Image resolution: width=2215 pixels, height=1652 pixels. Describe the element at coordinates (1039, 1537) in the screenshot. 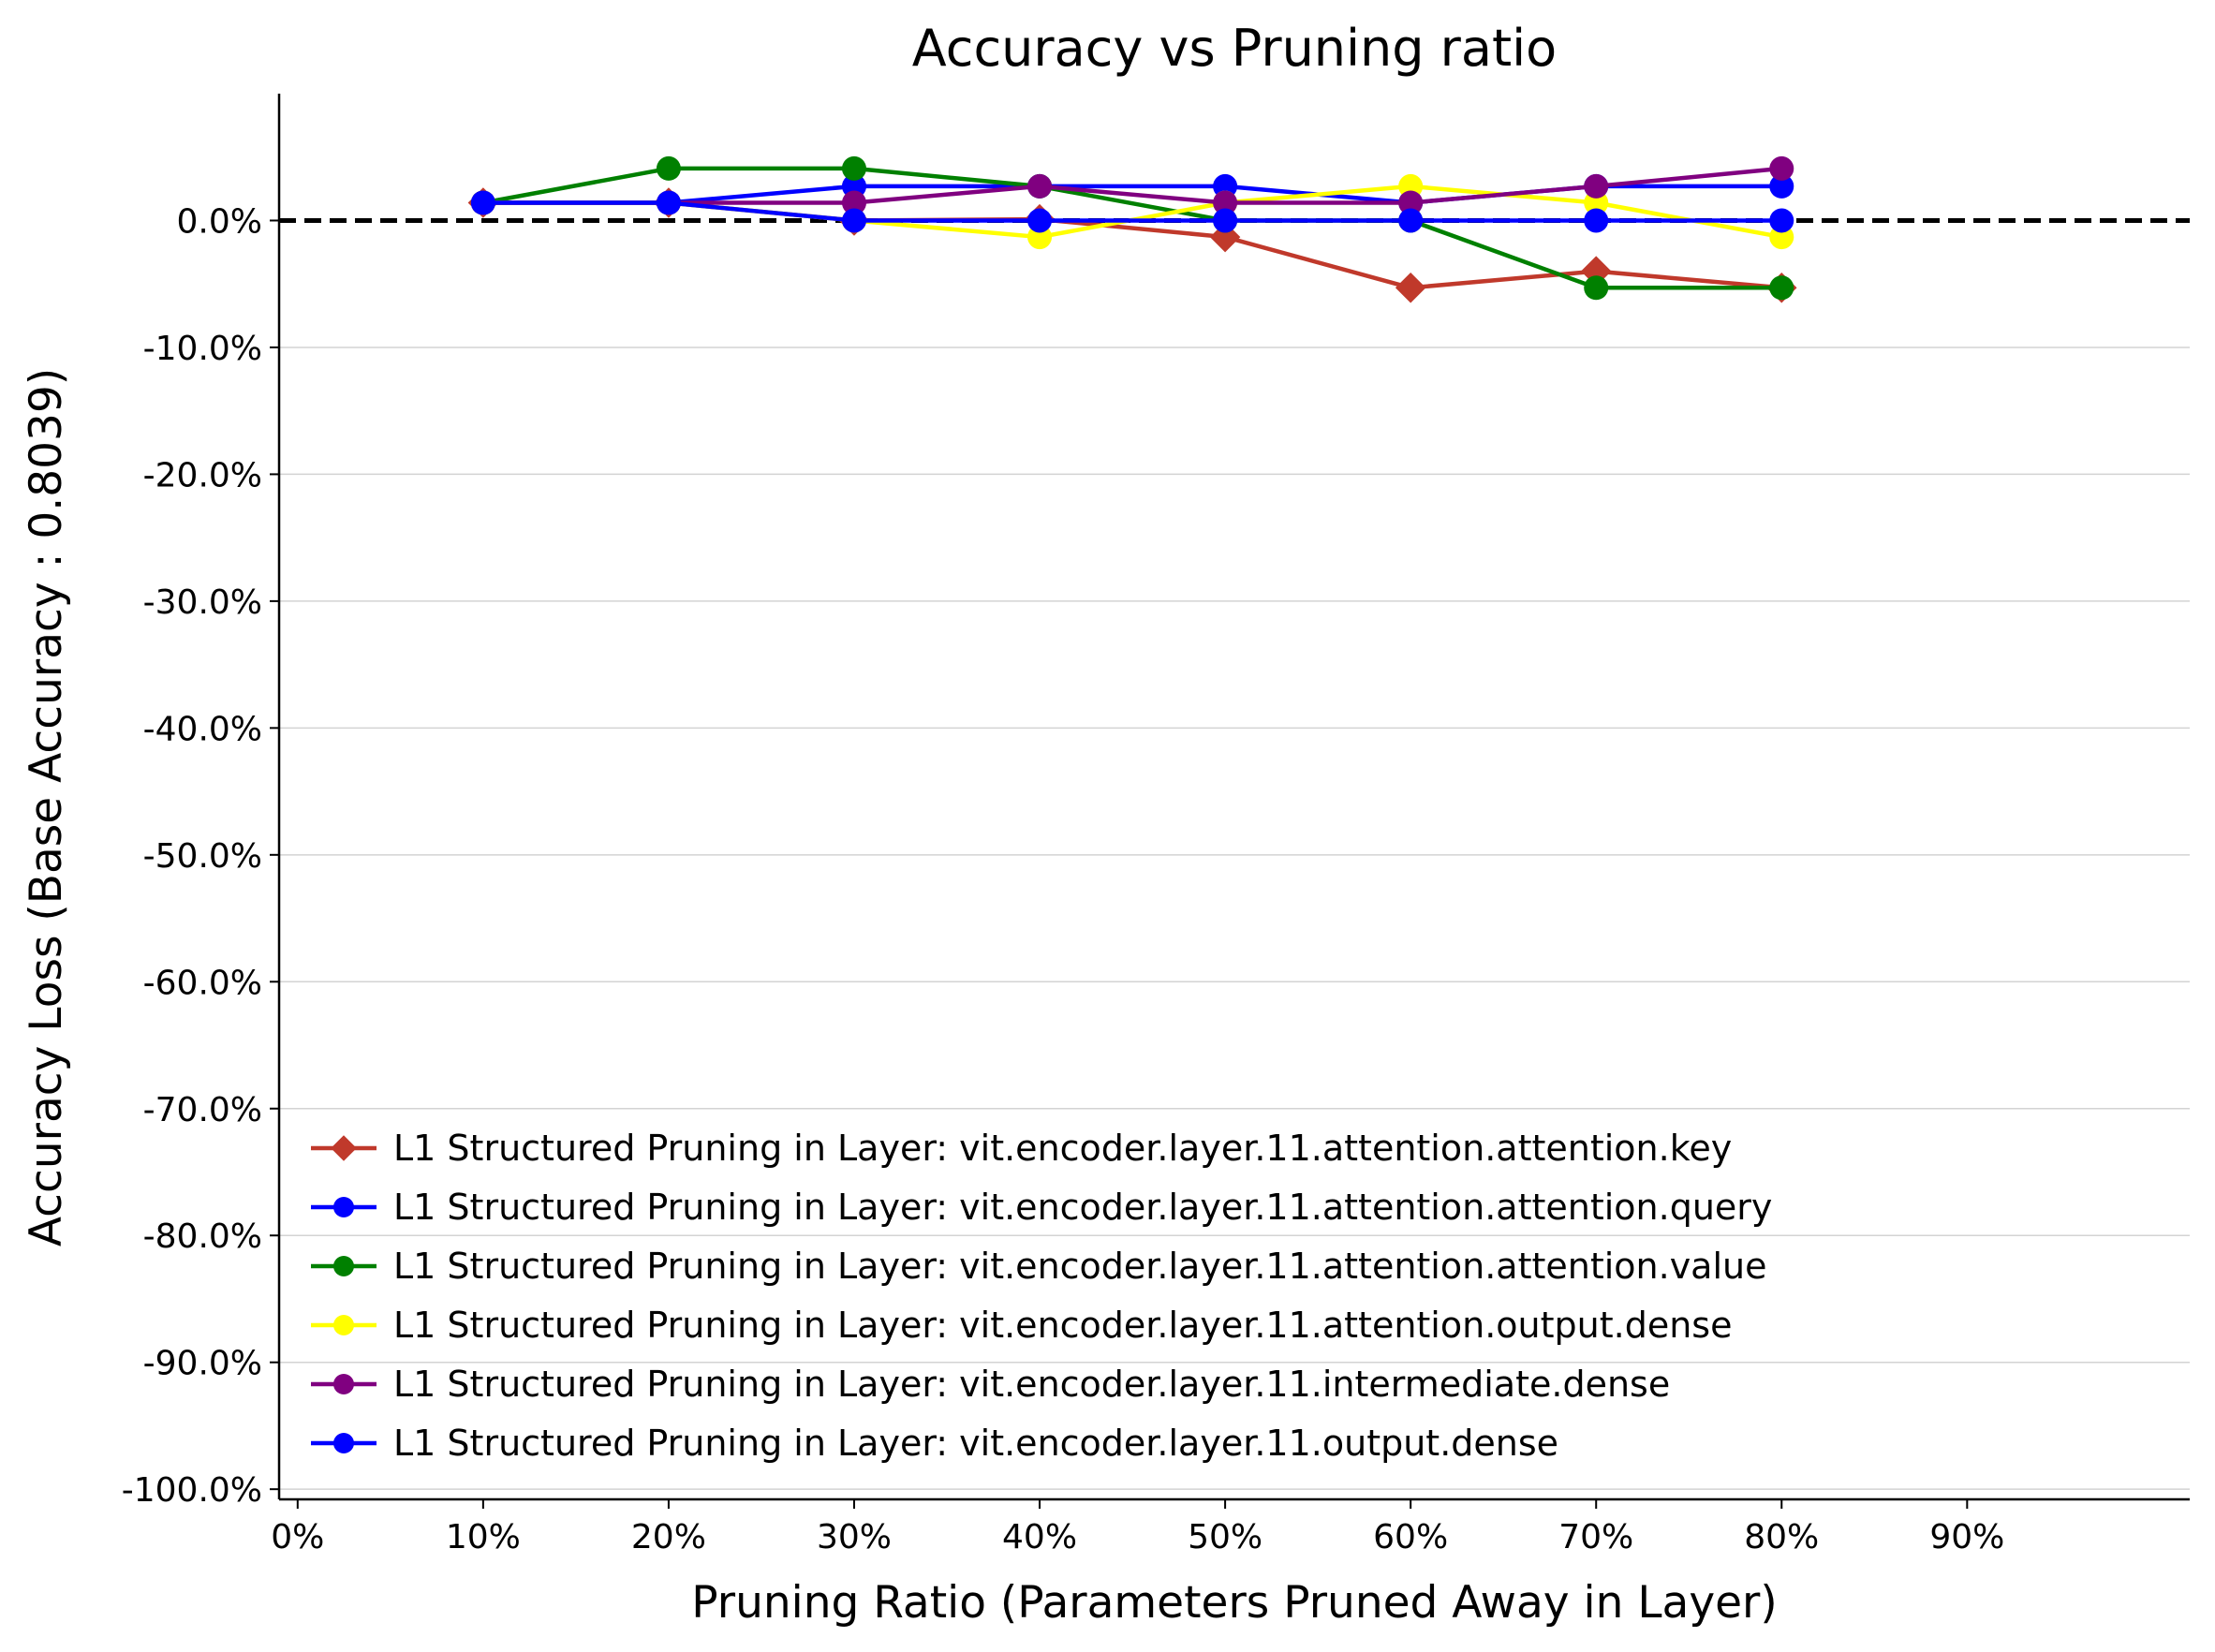

I see `x-tick-label: 40%` at that location.